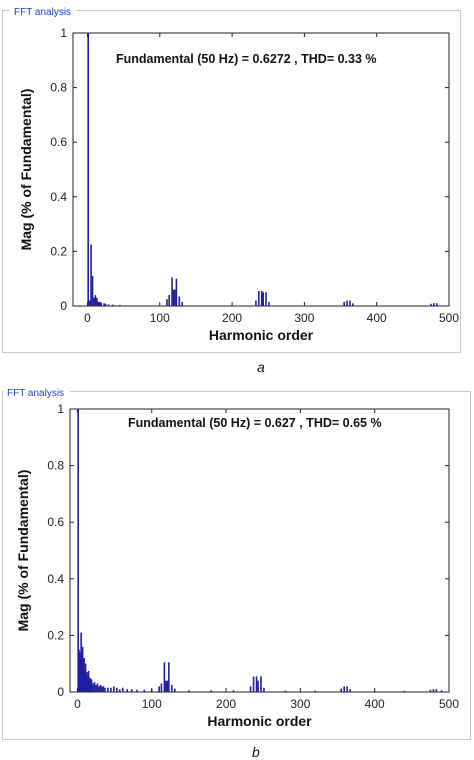  Describe the element at coordinates (55, 635) in the screenshot. I see `panel-b-y-tick-label: 0.2` at that location.